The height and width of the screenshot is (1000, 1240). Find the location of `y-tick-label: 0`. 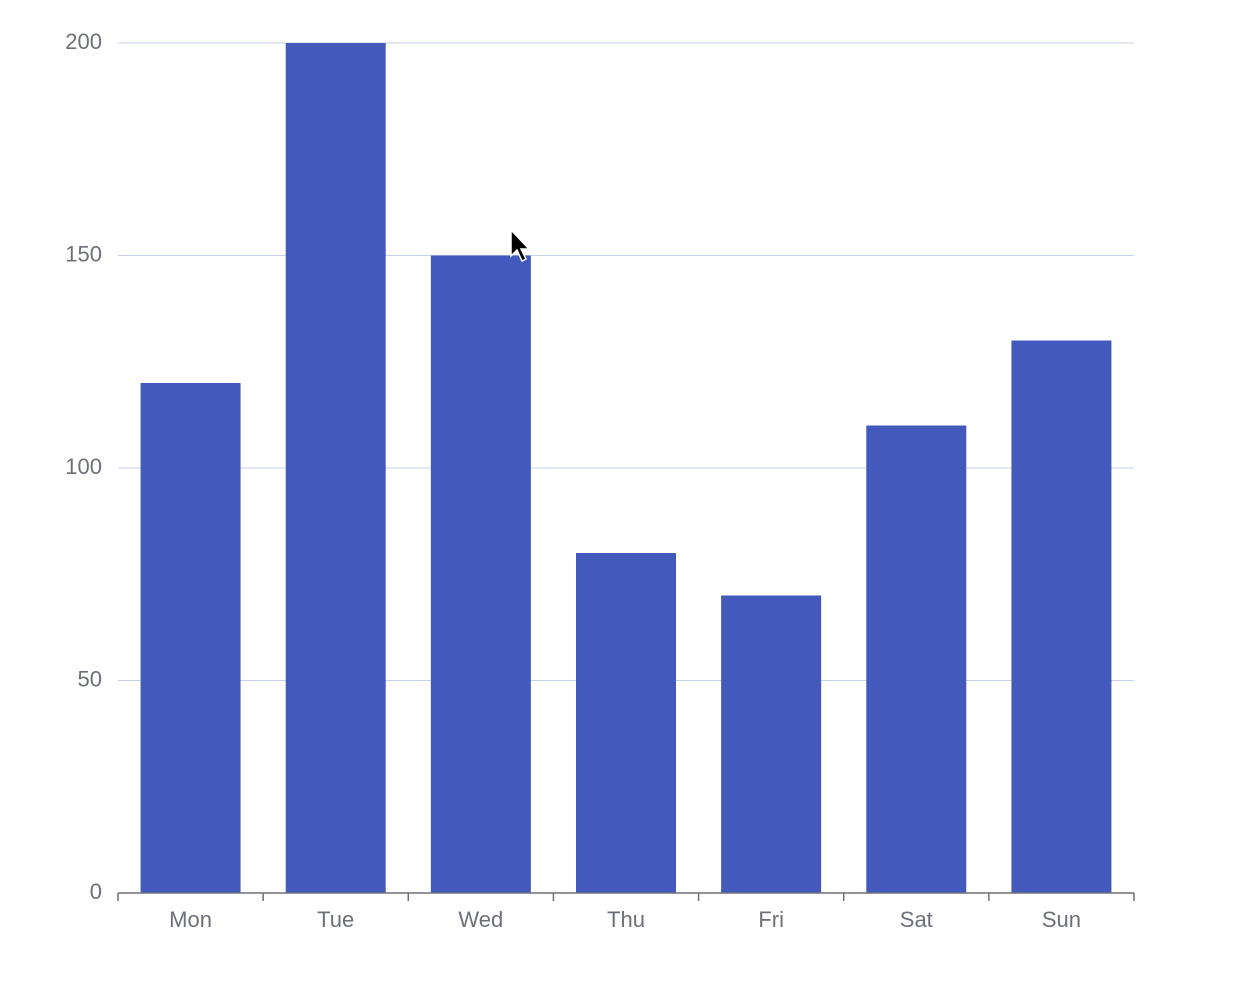

y-tick-label: 0 is located at coordinates (96, 891).